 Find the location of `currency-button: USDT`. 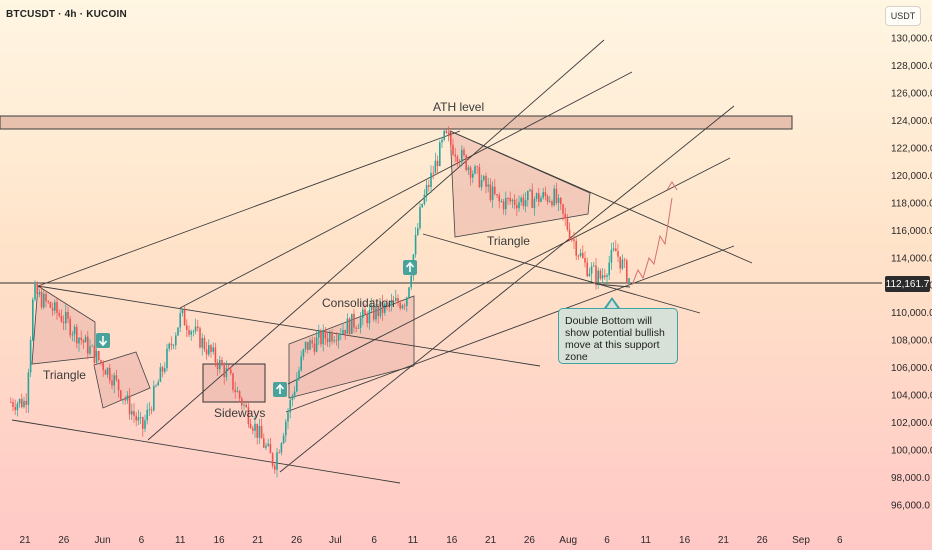

currency-button: USDT is located at coordinates (903, 16).